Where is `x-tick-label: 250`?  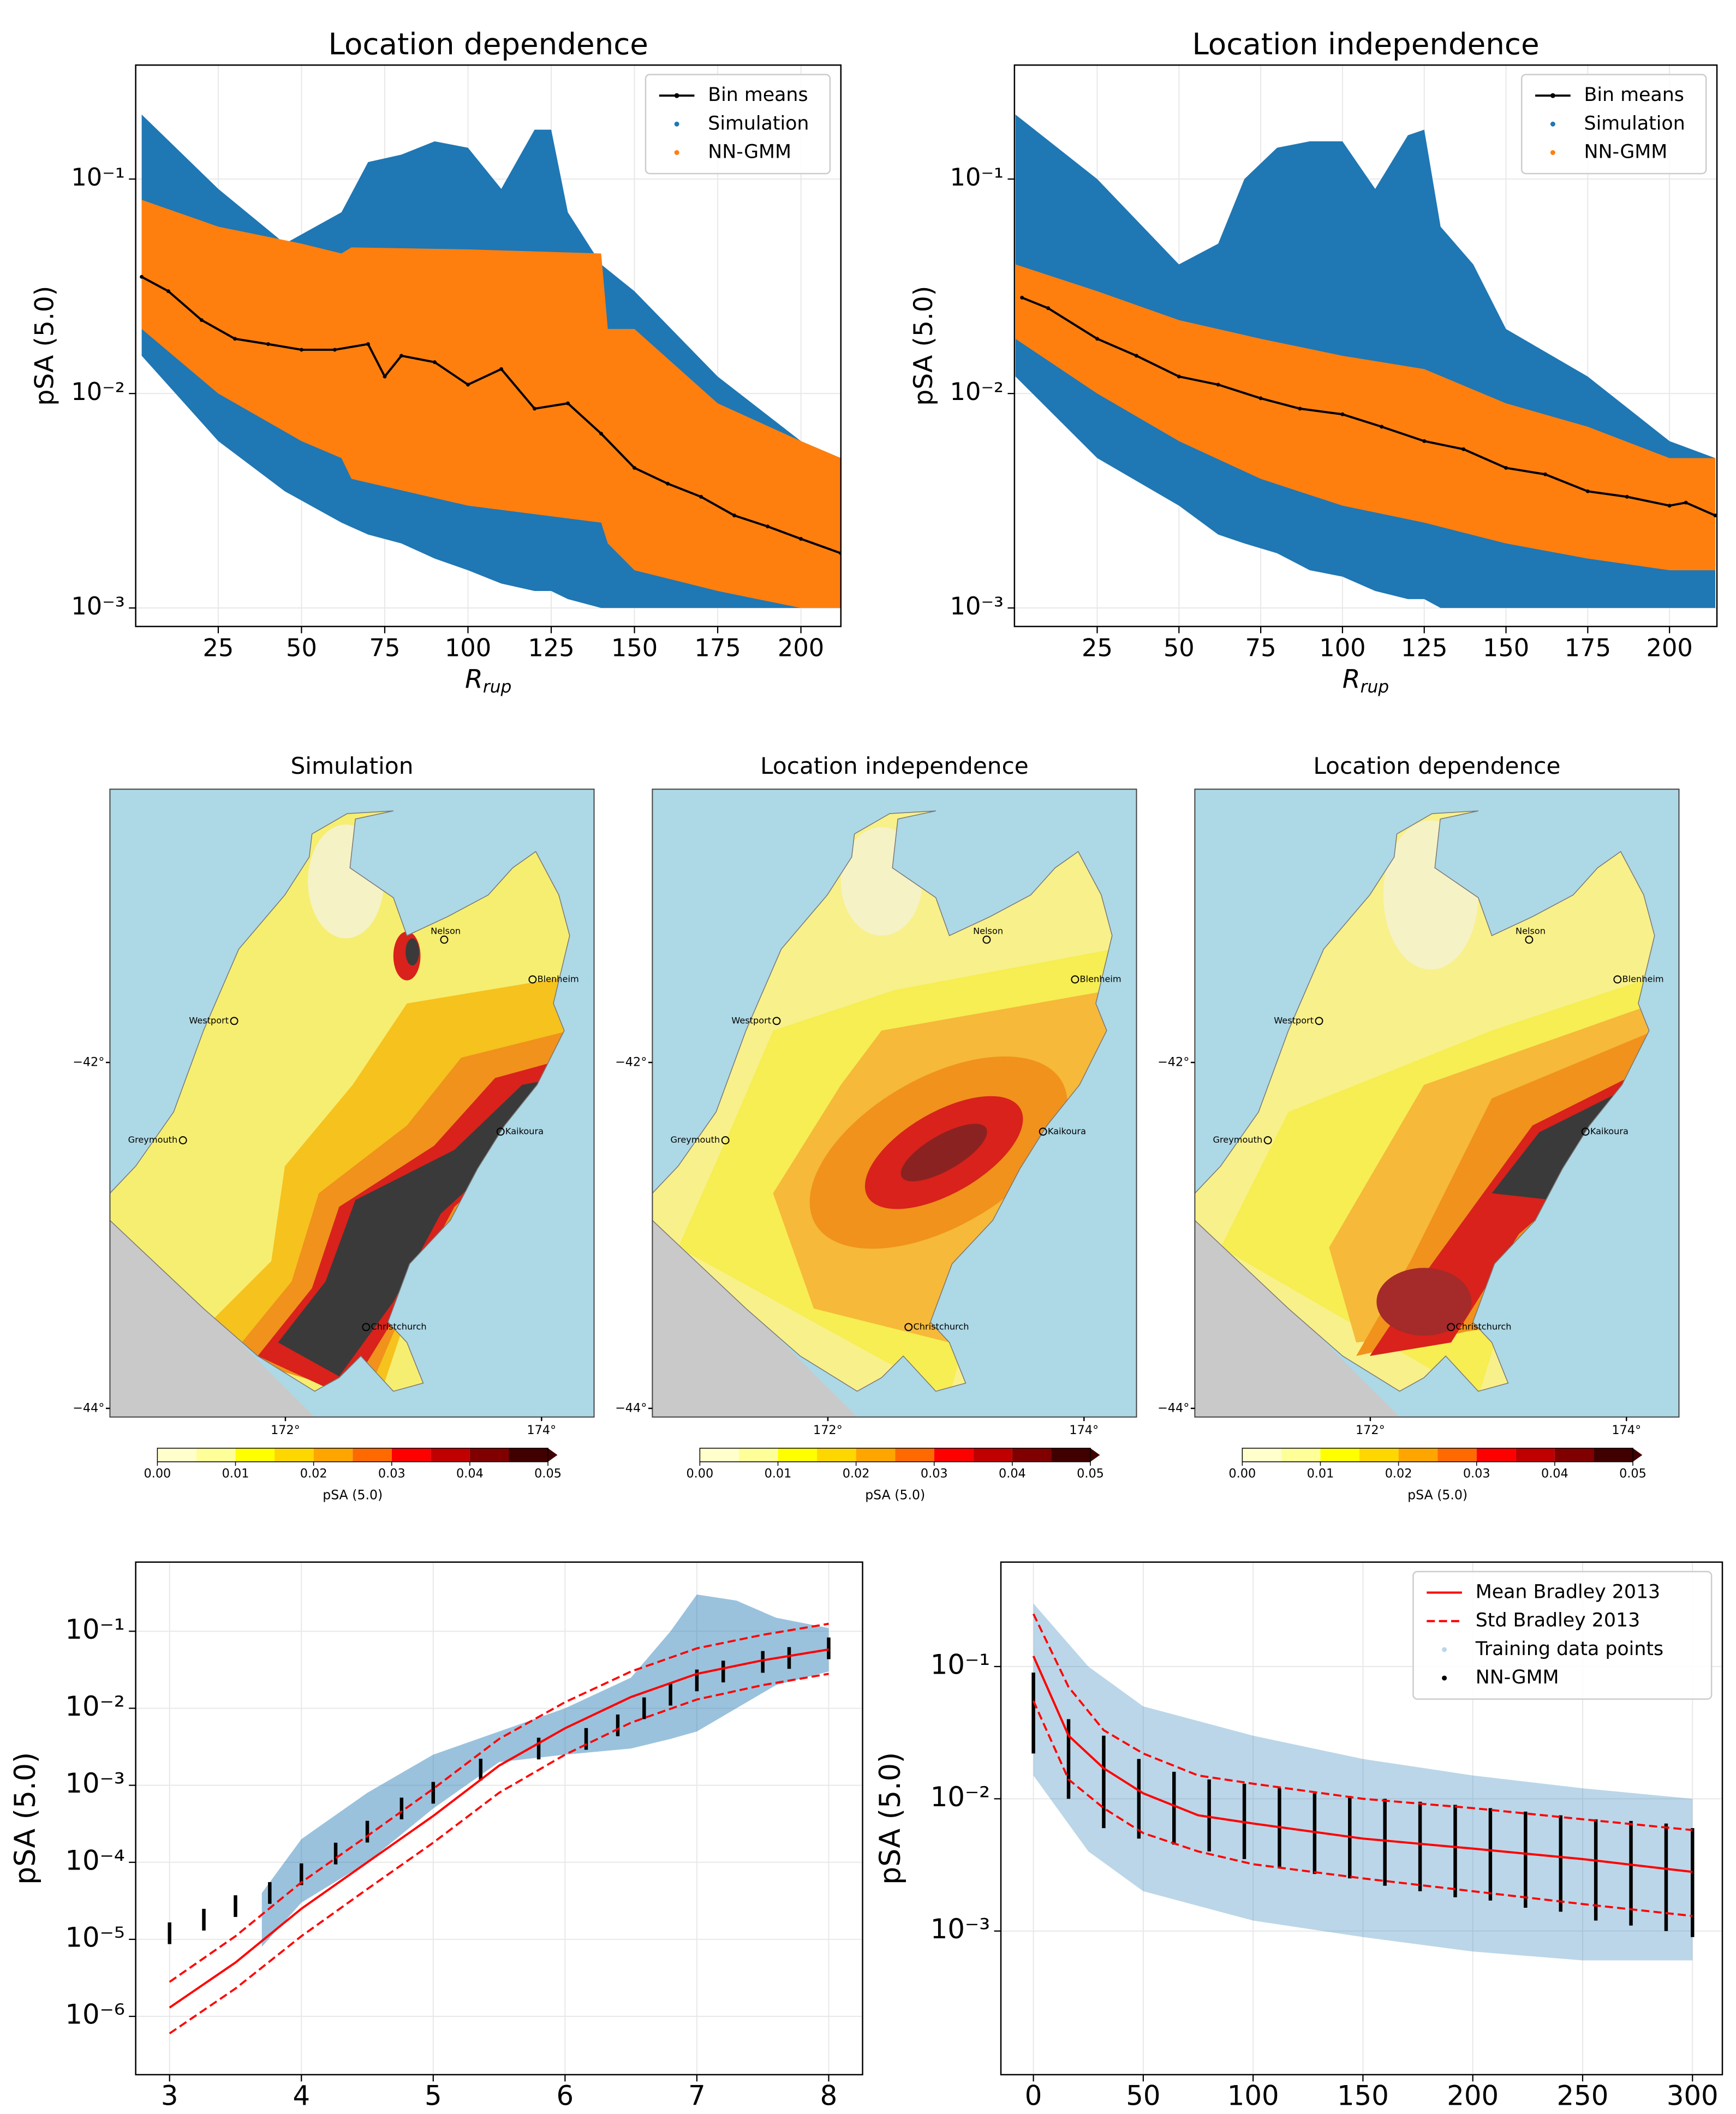
x-tick-label: 250 is located at coordinates (1583, 2096).